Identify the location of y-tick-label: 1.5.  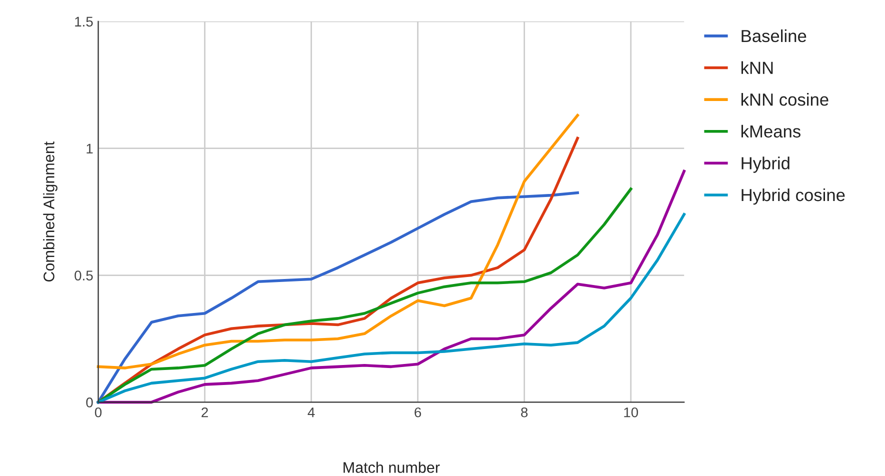
(84, 21).